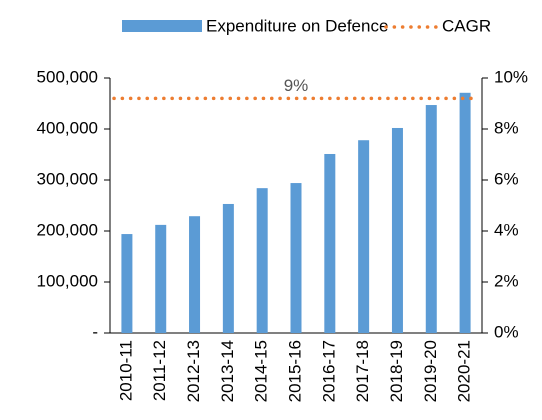  Describe the element at coordinates (227, 371) in the screenshot. I see `x-tick-label: 2013-14` at that location.